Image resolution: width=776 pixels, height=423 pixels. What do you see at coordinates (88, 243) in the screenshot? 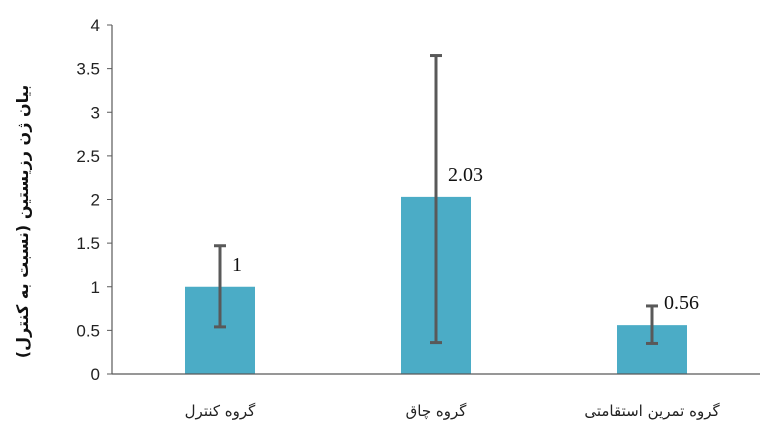
I see `y-tick-label: 1.5` at bounding box center [88, 243].